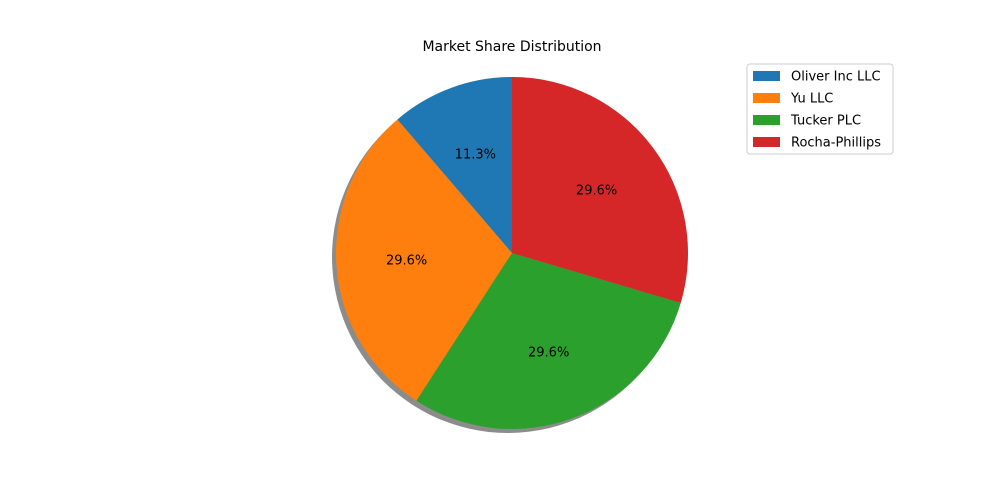 This screenshot has height=500, width=1000. Describe the element at coordinates (454, 165) in the screenshot. I see `slice-oliver-inc-llc` at that location.